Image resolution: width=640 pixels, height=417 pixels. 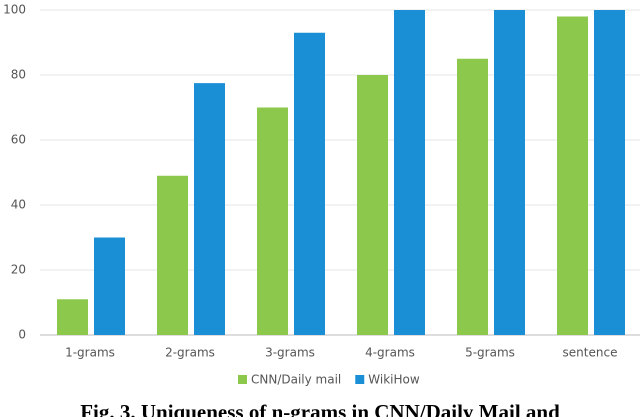 I want to click on legend-label: WikiHow, so click(x=394, y=380).